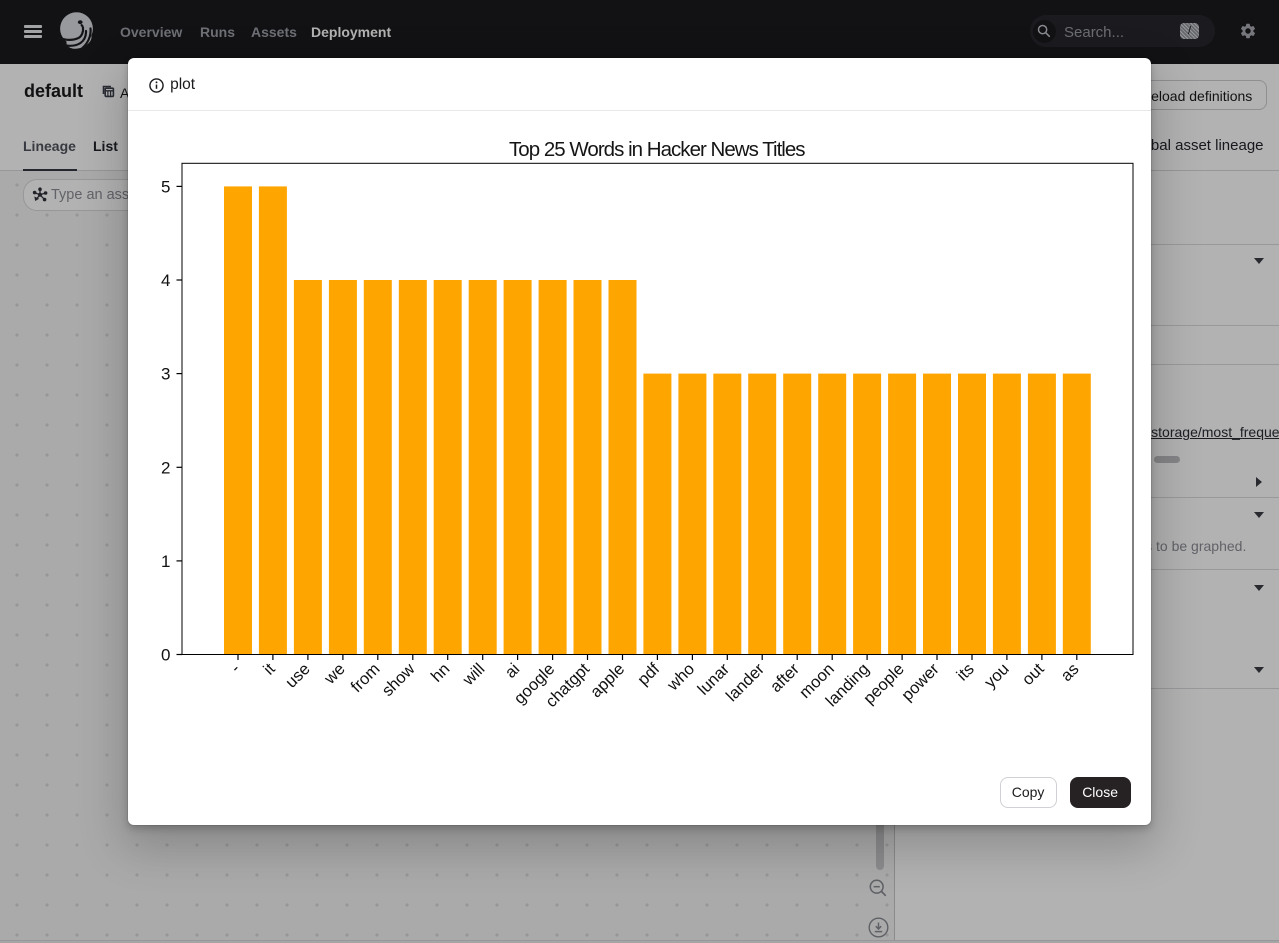 The width and height of the screenshot is (1279, 943). What do you see at coordinates (1032, 674) in the screenshot?
I see `svg-text: out` at bounding box center [1032, 674].